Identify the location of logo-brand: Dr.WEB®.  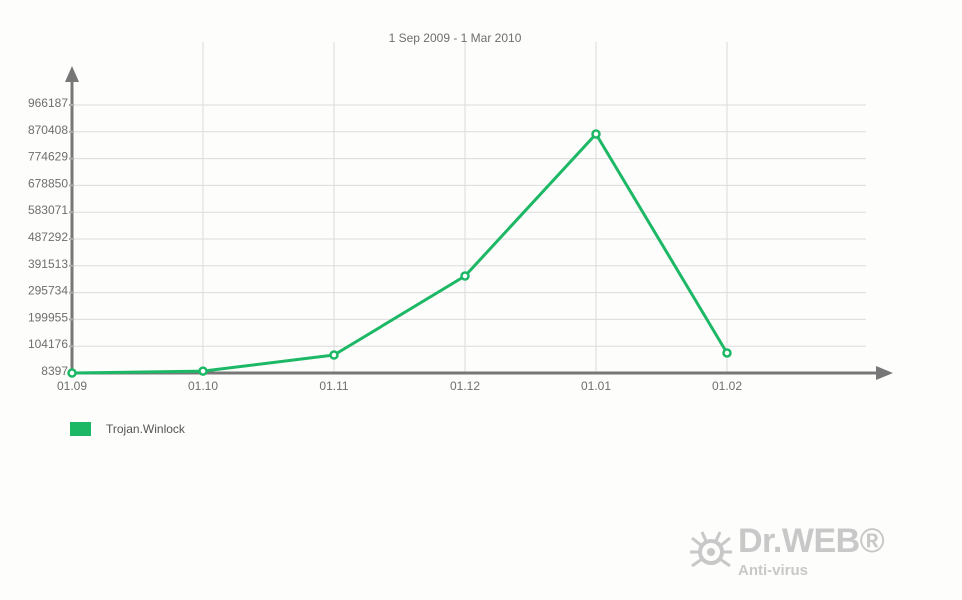
(811, 541).